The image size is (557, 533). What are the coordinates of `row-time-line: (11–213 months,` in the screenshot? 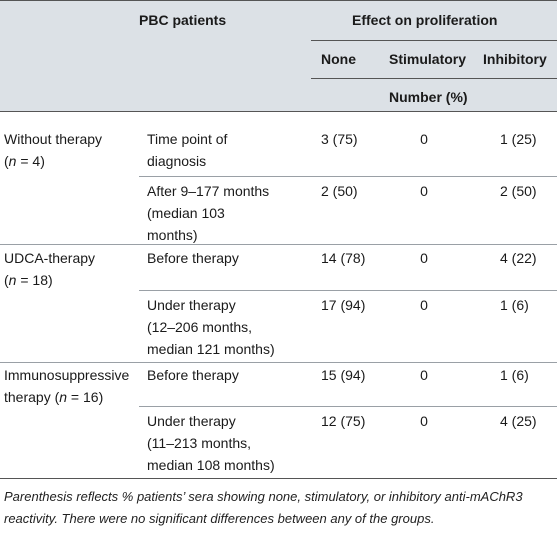 It's located at (199, 443).